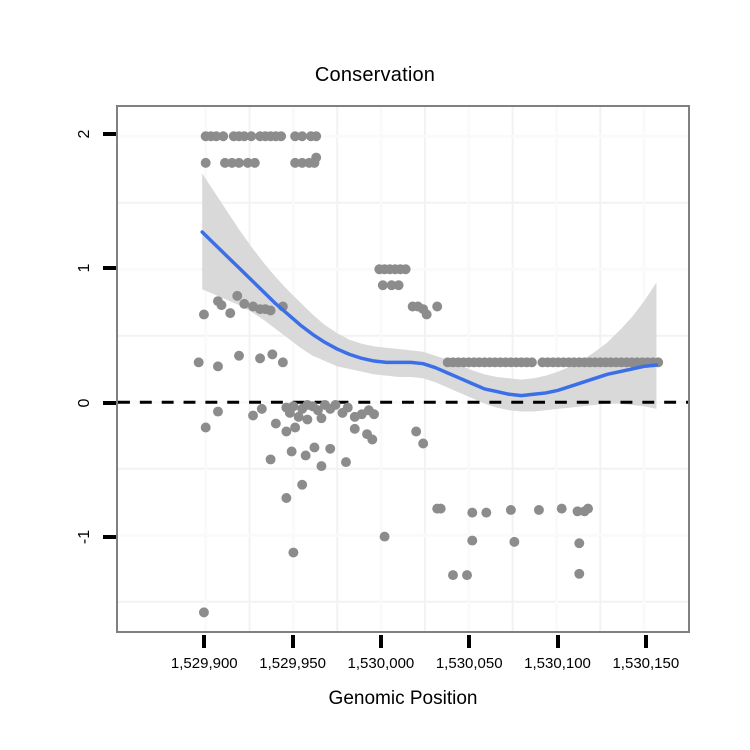  I want to click on smooth-line, so click(429, 314).